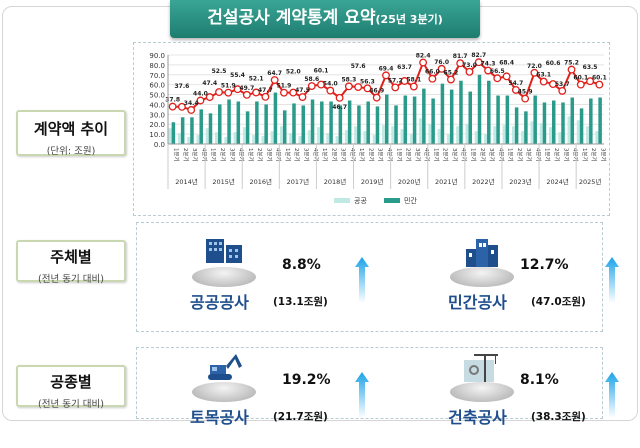 The width and height of the screenshot is (640, 448). I want to click on data-label: 74.3, so click(488, 64).